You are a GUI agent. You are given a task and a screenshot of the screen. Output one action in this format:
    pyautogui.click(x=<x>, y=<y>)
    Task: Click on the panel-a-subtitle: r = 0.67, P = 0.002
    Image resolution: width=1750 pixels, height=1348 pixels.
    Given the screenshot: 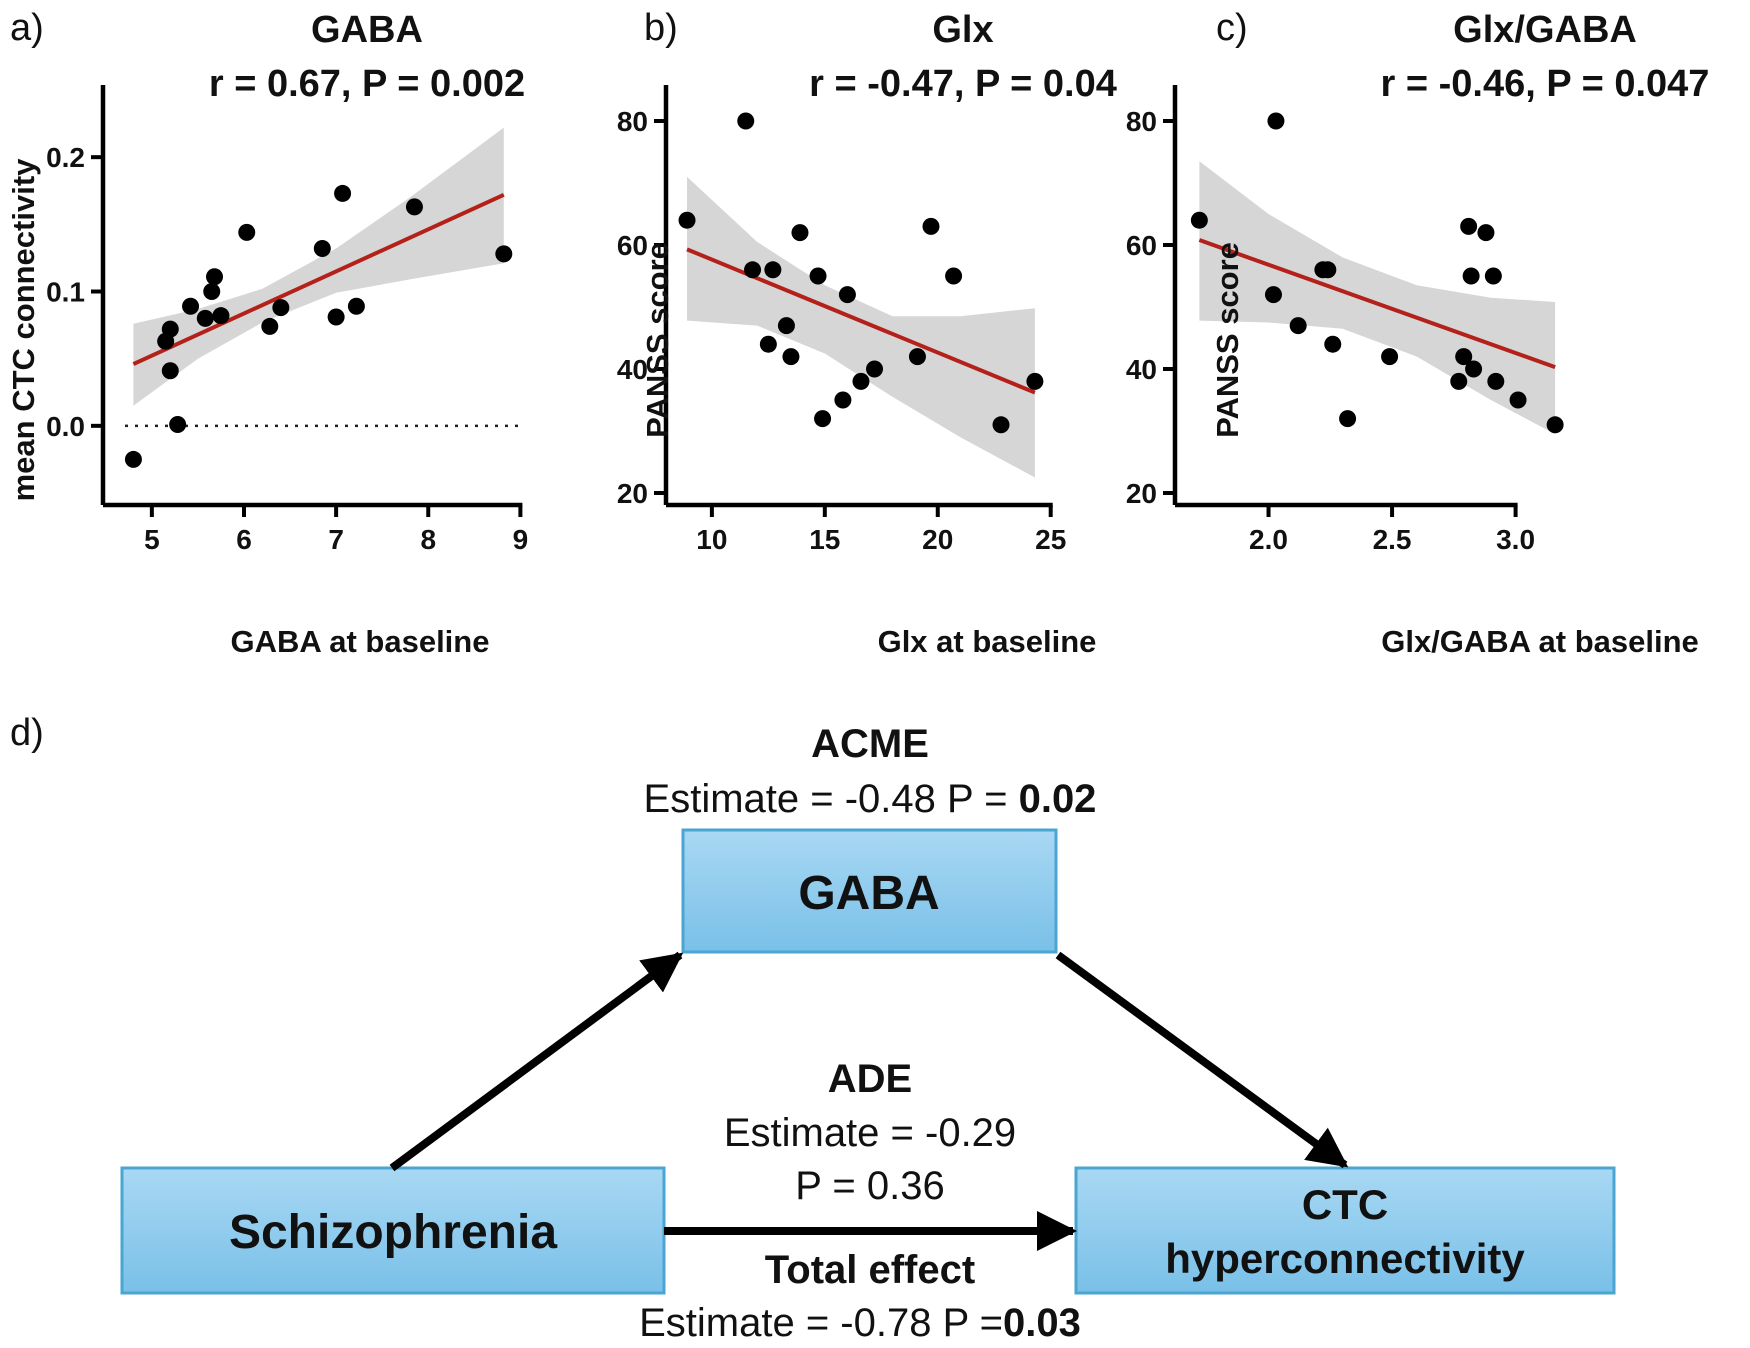 What is the action you would take?
    pyautogui.click(x=367, y=84)
    